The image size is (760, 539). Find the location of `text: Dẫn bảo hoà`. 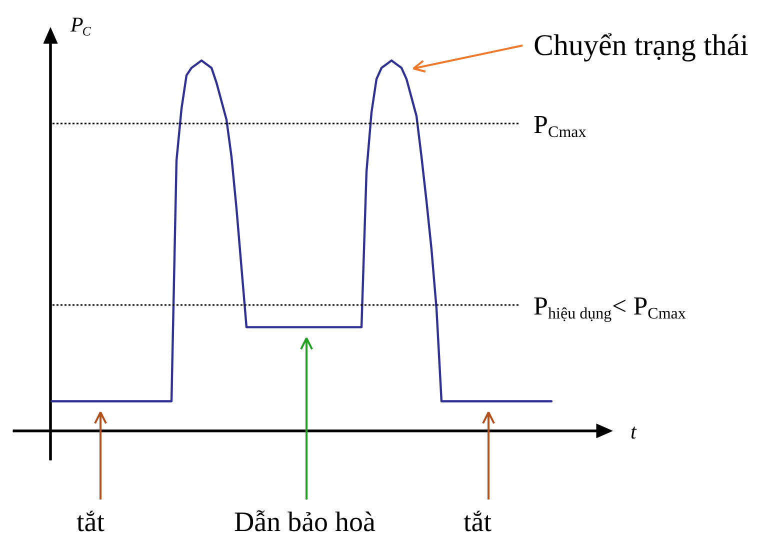

text: Dẫn bảo hoà is located at coordinates (305, 522).